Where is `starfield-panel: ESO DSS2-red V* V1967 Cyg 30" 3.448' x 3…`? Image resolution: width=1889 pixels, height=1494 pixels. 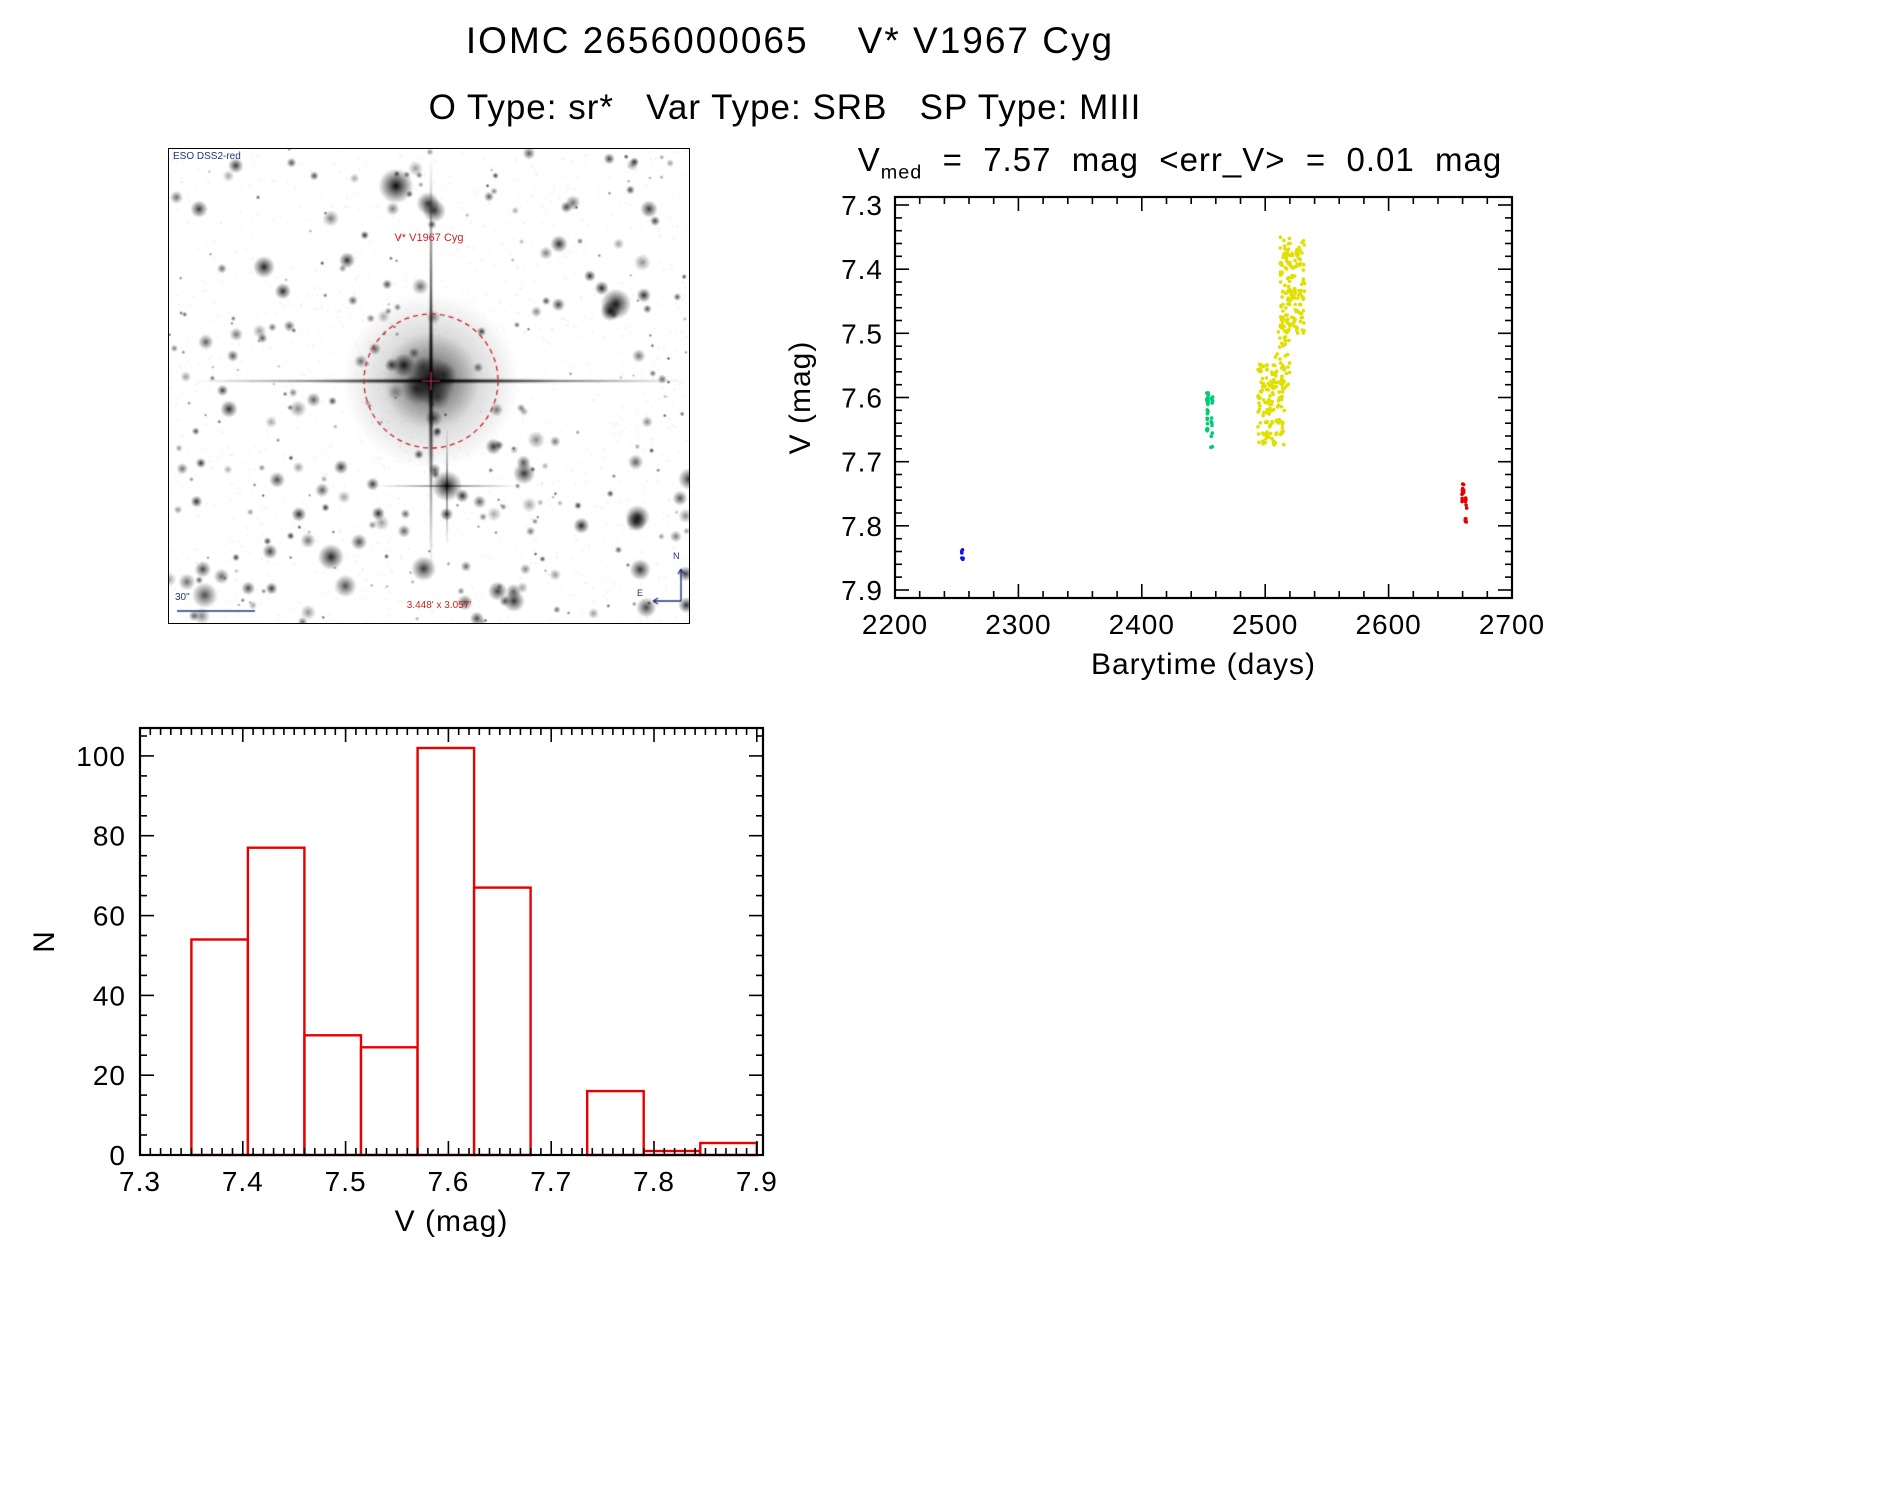
starfield-panel: ESO DSS2-red V* V1967 Cyg 30" 3.448' x 3… is located at coordinates (429, 386).